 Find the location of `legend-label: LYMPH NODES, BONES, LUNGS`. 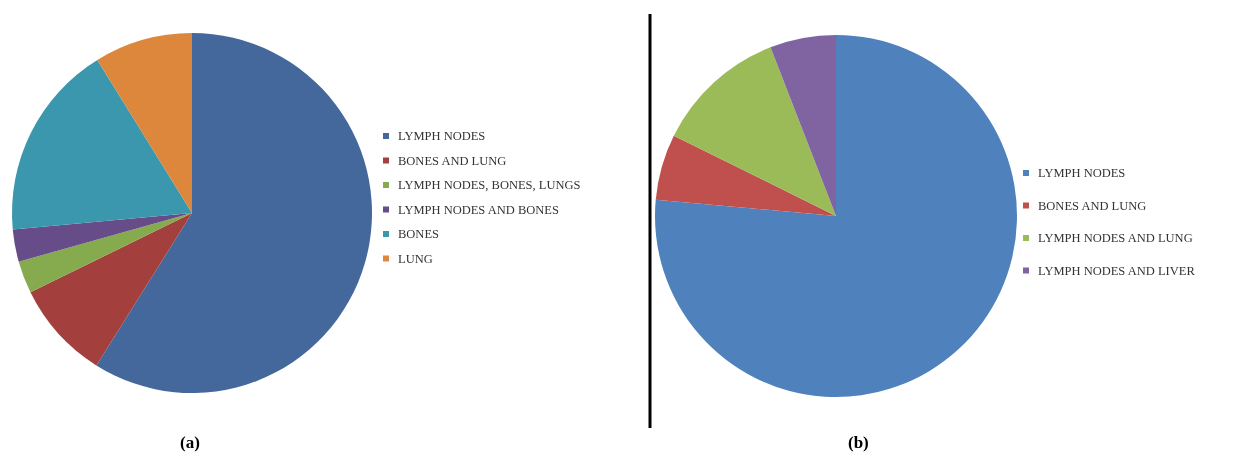

legend-label: LYMPH NODES, BONES, LUNGS is located at coordinates (489, 185).